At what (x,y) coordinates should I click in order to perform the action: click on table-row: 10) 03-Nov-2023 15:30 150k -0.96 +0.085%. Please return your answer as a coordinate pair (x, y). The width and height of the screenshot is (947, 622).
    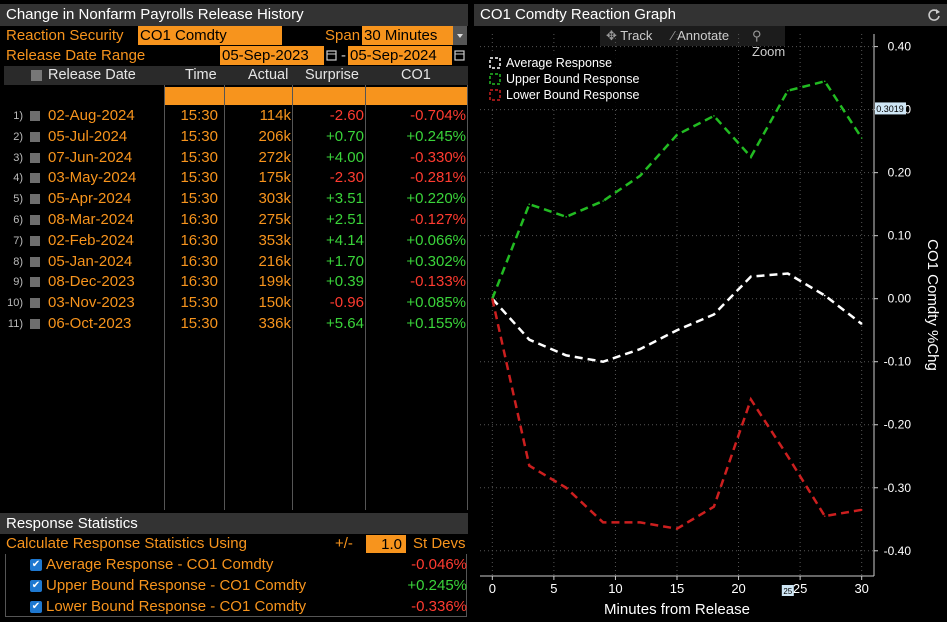
    Looking at the image, I should click on (235, 303).